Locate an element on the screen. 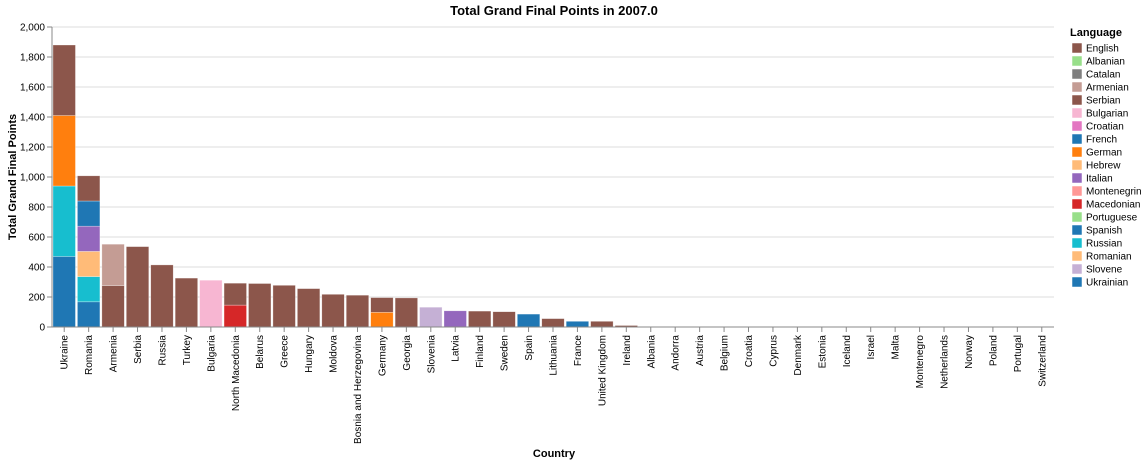 This screenshot has height=463, width=1148. legend-label: Croatian is located at coordinates (1105, 127).